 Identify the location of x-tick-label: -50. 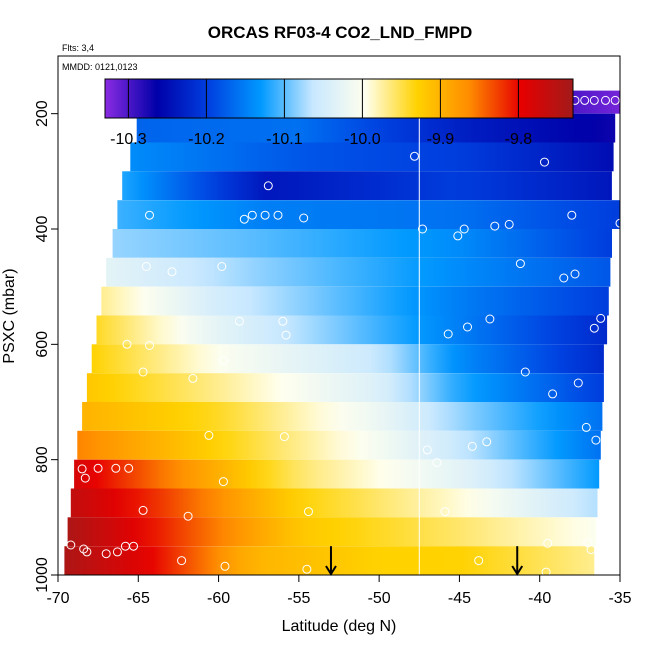
(379, 598).